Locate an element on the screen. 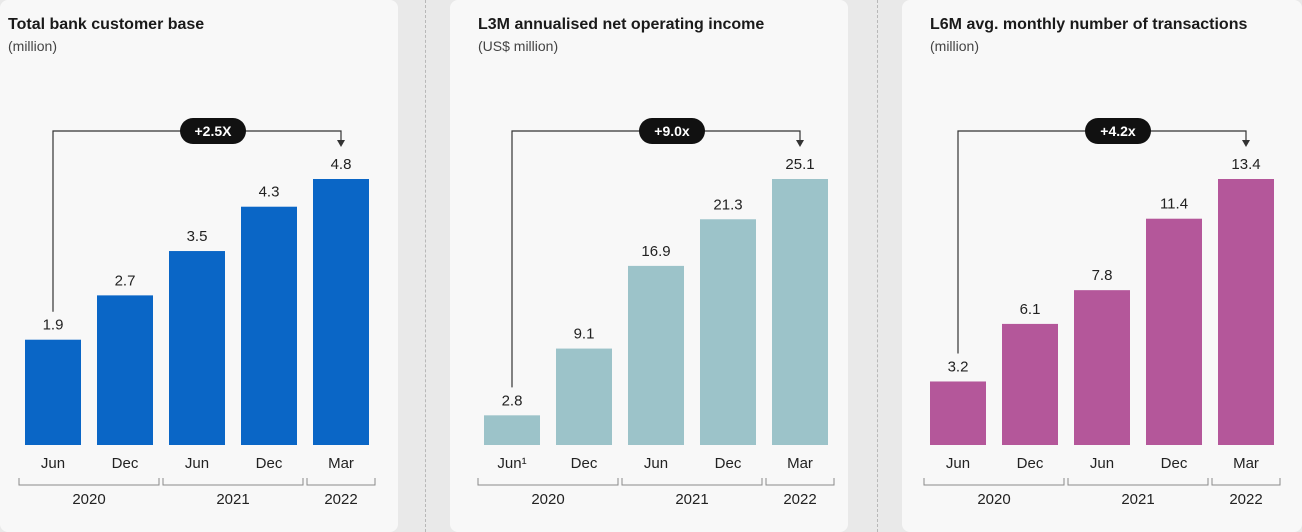  chart-title: Total bank customer base is located at coordinates (106, 24).